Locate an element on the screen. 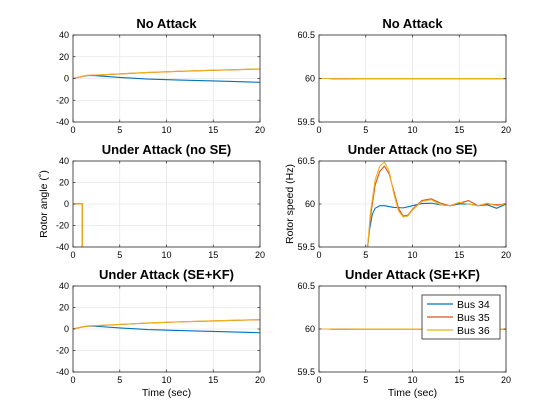 The height and width of the screenshot is (420, 560). panel-6-xtick-label-2: 10 is located at coordinates (412, 380).